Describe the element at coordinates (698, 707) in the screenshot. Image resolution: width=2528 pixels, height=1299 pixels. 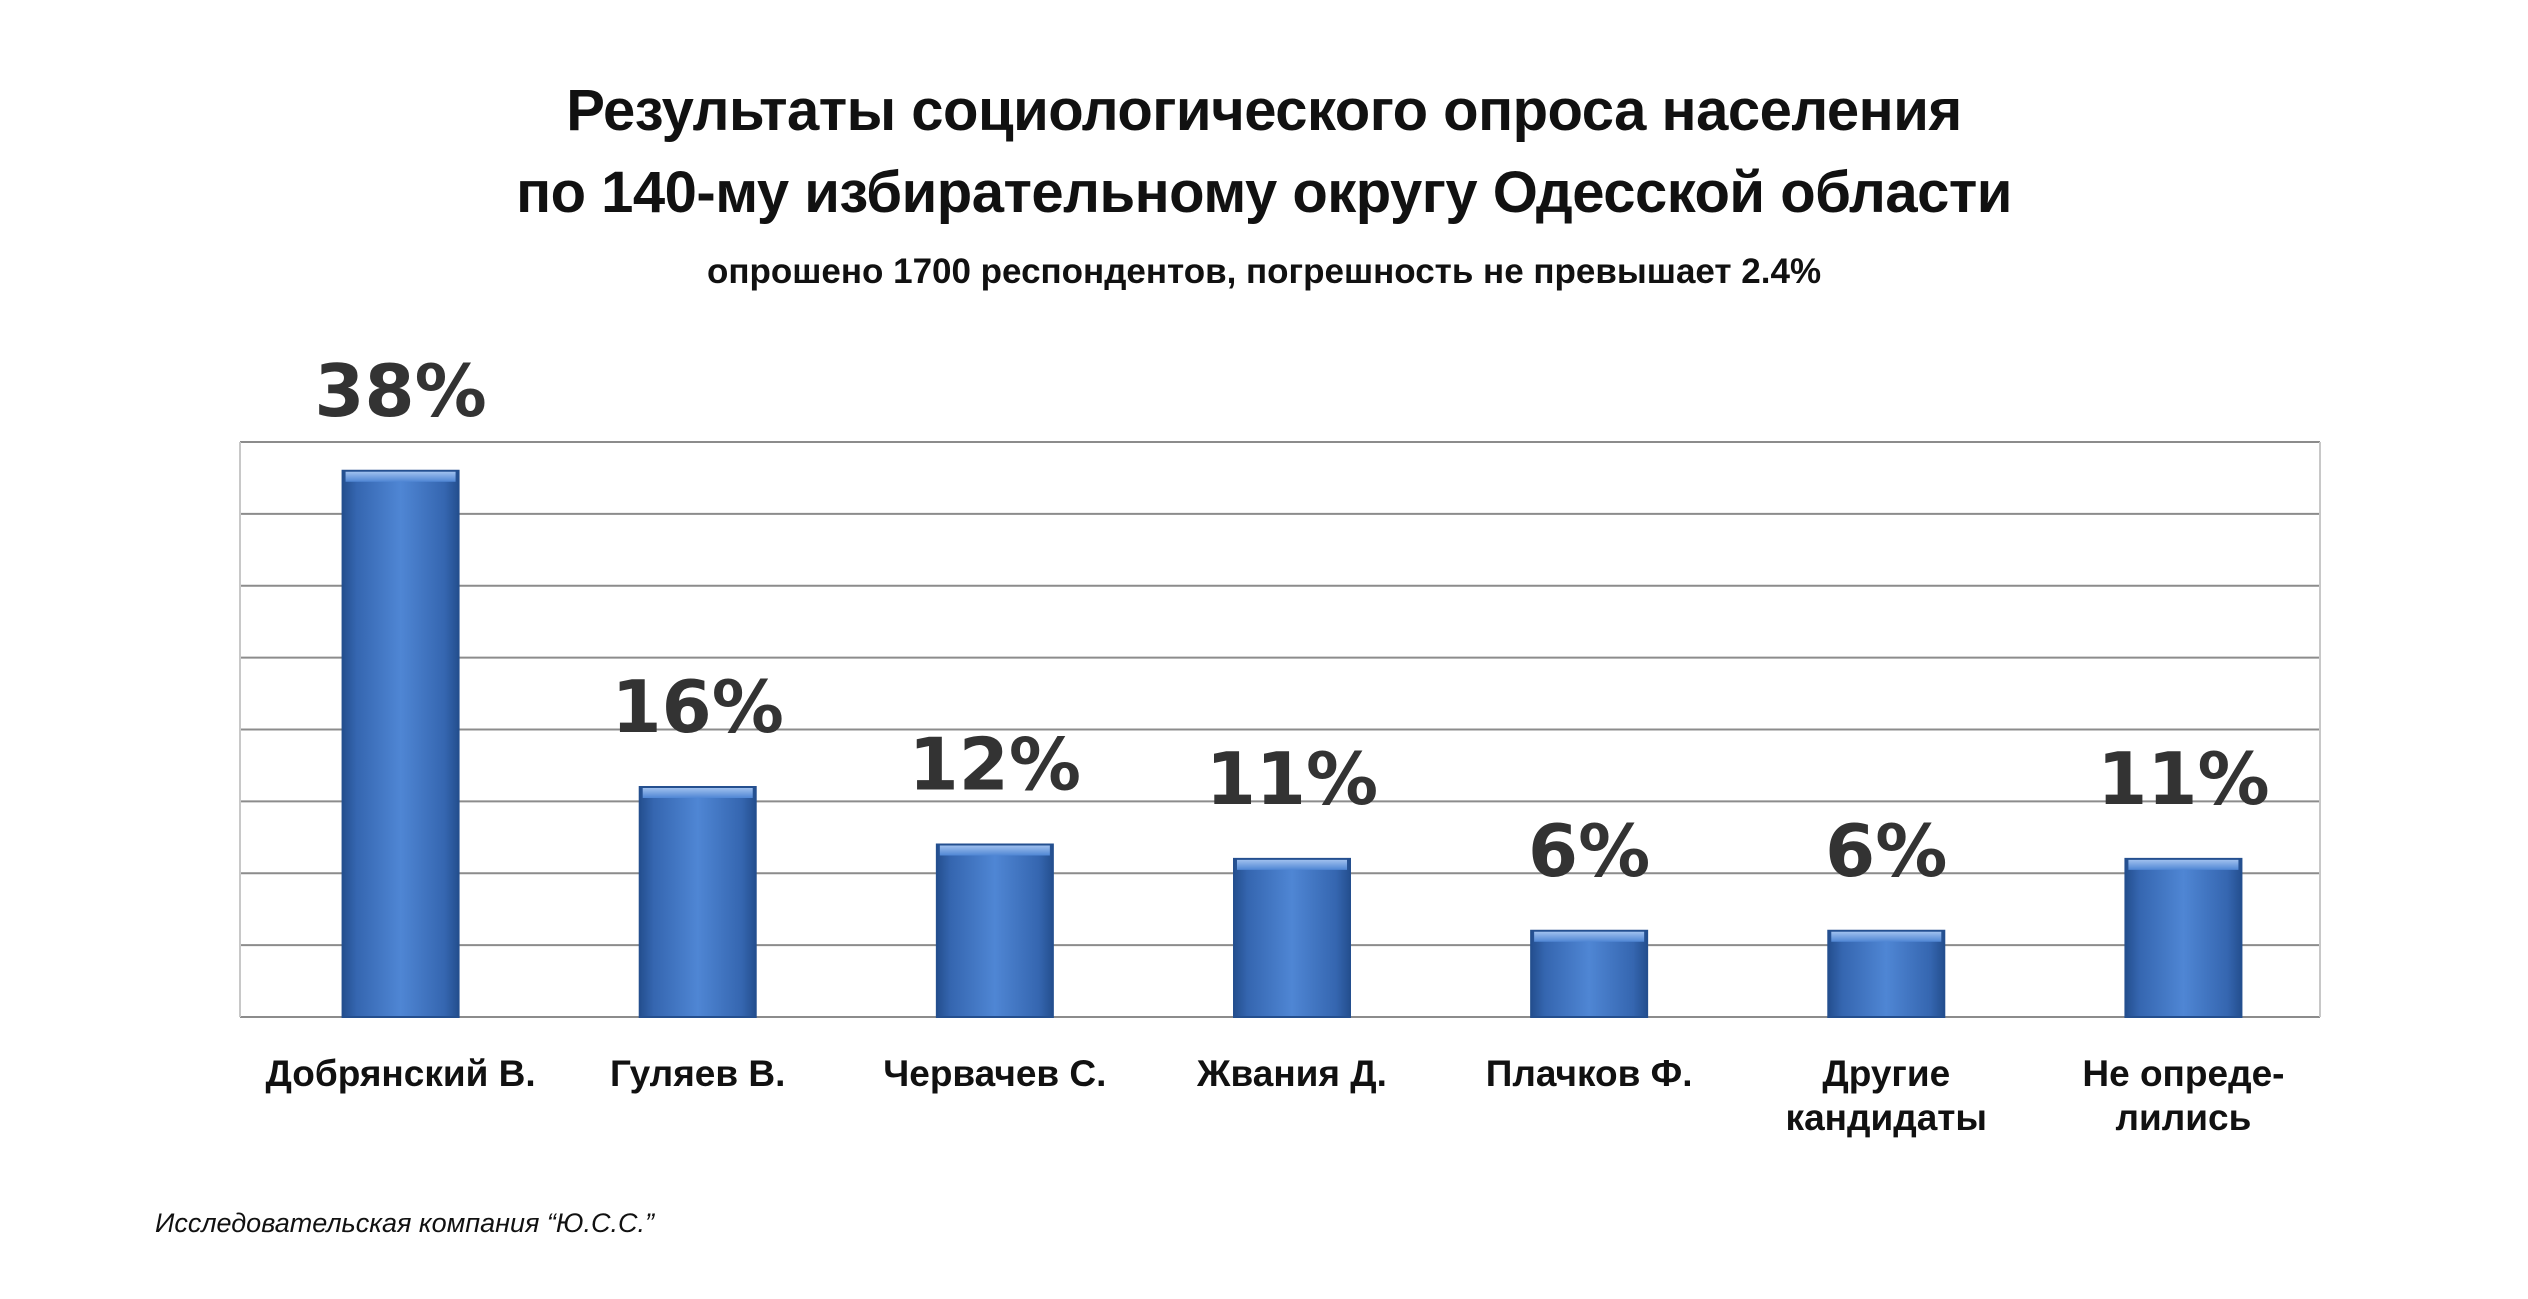
I see `data-label: 16%` at that location.